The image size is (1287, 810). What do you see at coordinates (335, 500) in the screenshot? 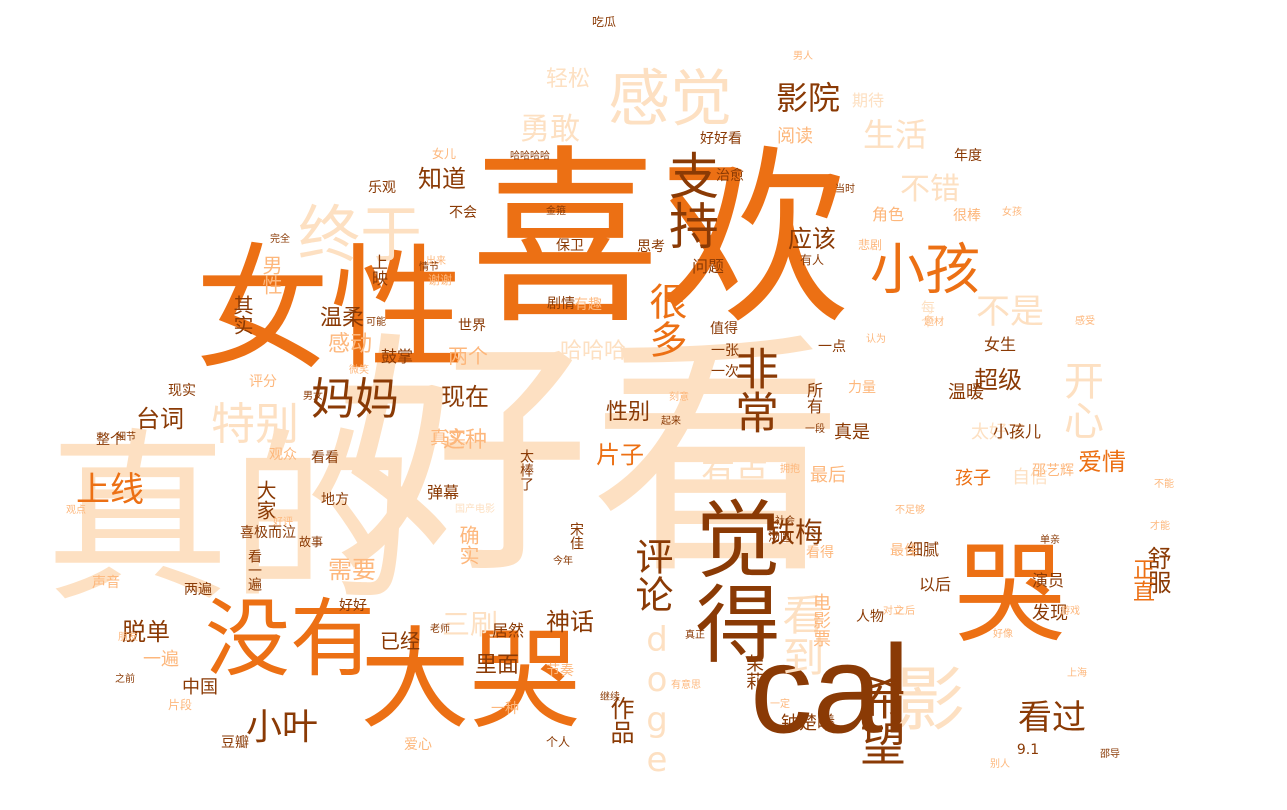
I see `word-114: 地方` at bounding box center [335, 500].